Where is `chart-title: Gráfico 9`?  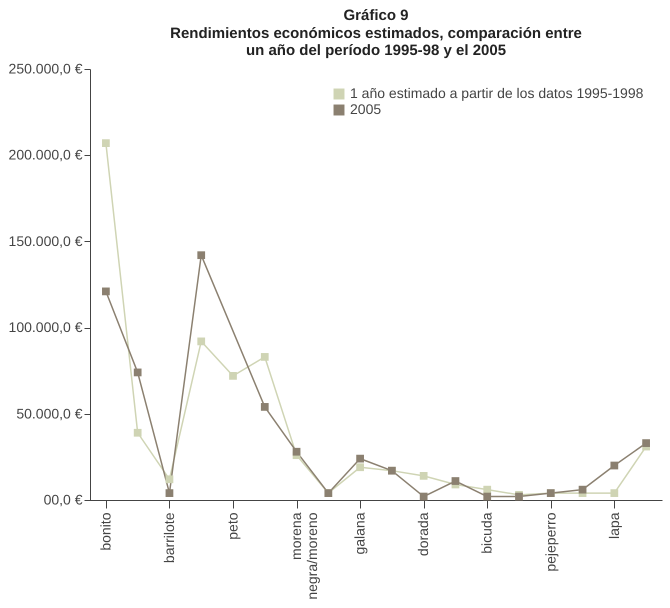
chart-title: Gráfico 9 is located at coordinates (376, 15).